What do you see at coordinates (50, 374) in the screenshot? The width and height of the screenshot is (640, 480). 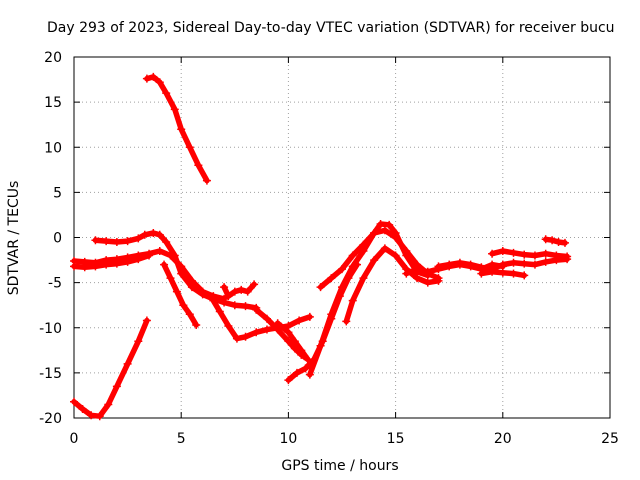 I see `y-tick-label: -15` at bounding box center [50, 374].